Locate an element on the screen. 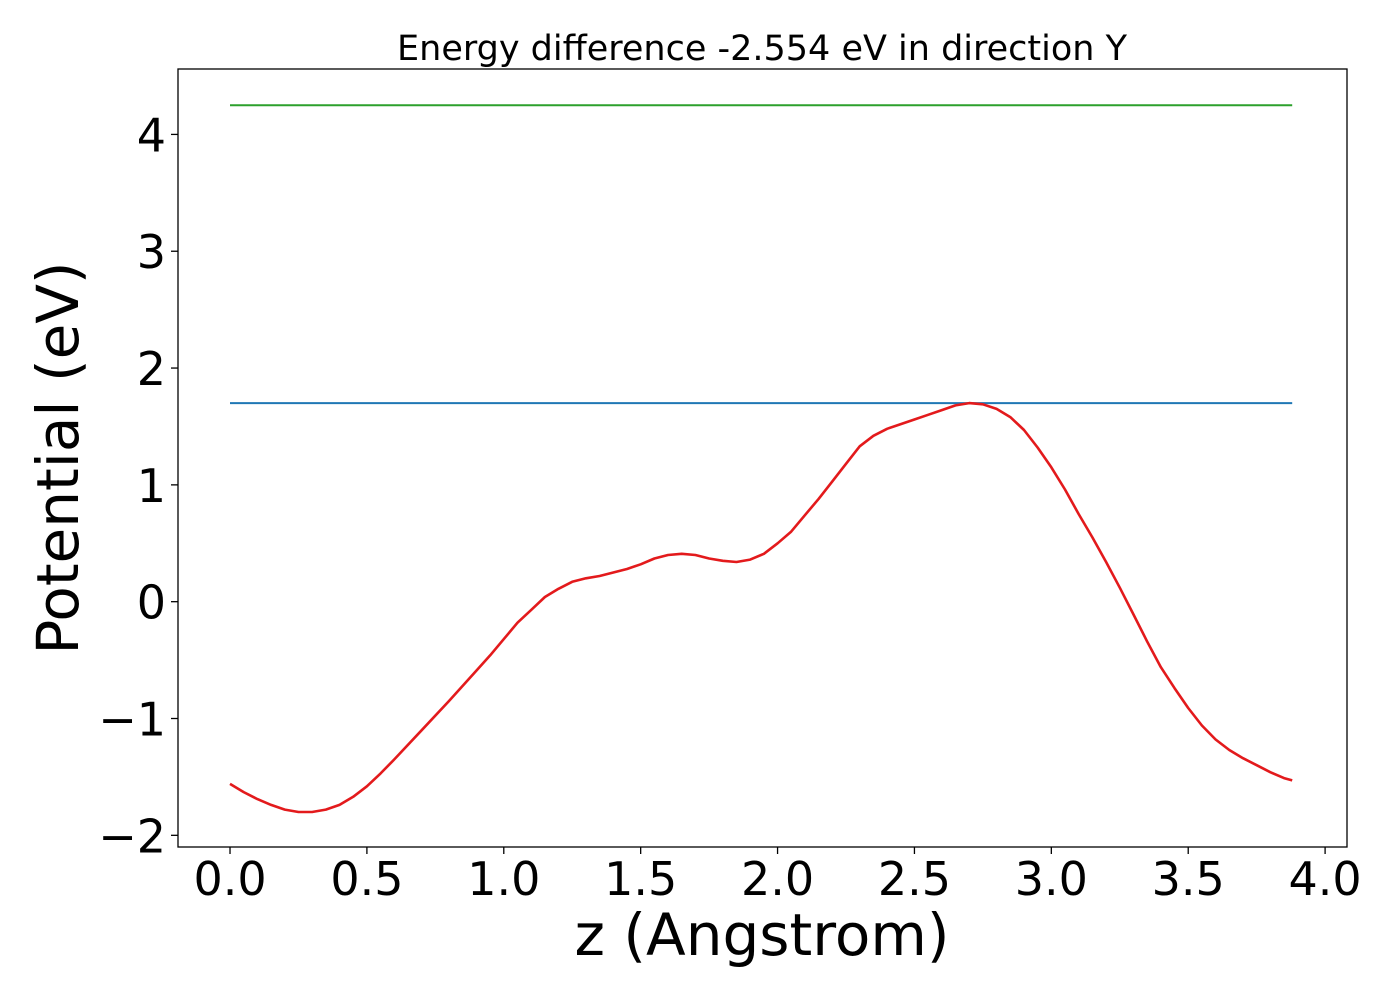  y-tick-label: 1 is located at coordinates (151, 486).